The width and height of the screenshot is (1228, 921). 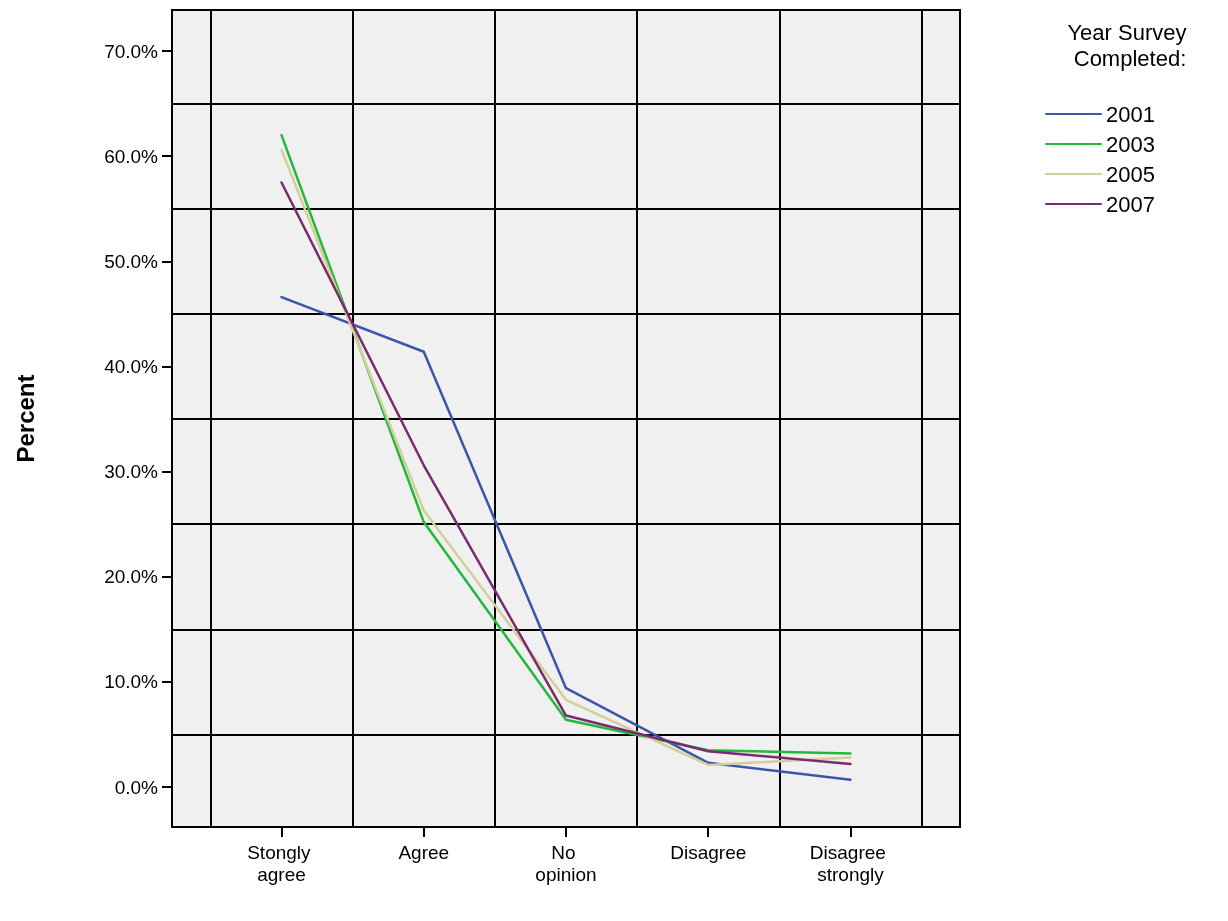 What do you see at coordinates (1130, 204) in the screenshot?
I see `legend-label: 2007` at bounding box center [1130, 204].